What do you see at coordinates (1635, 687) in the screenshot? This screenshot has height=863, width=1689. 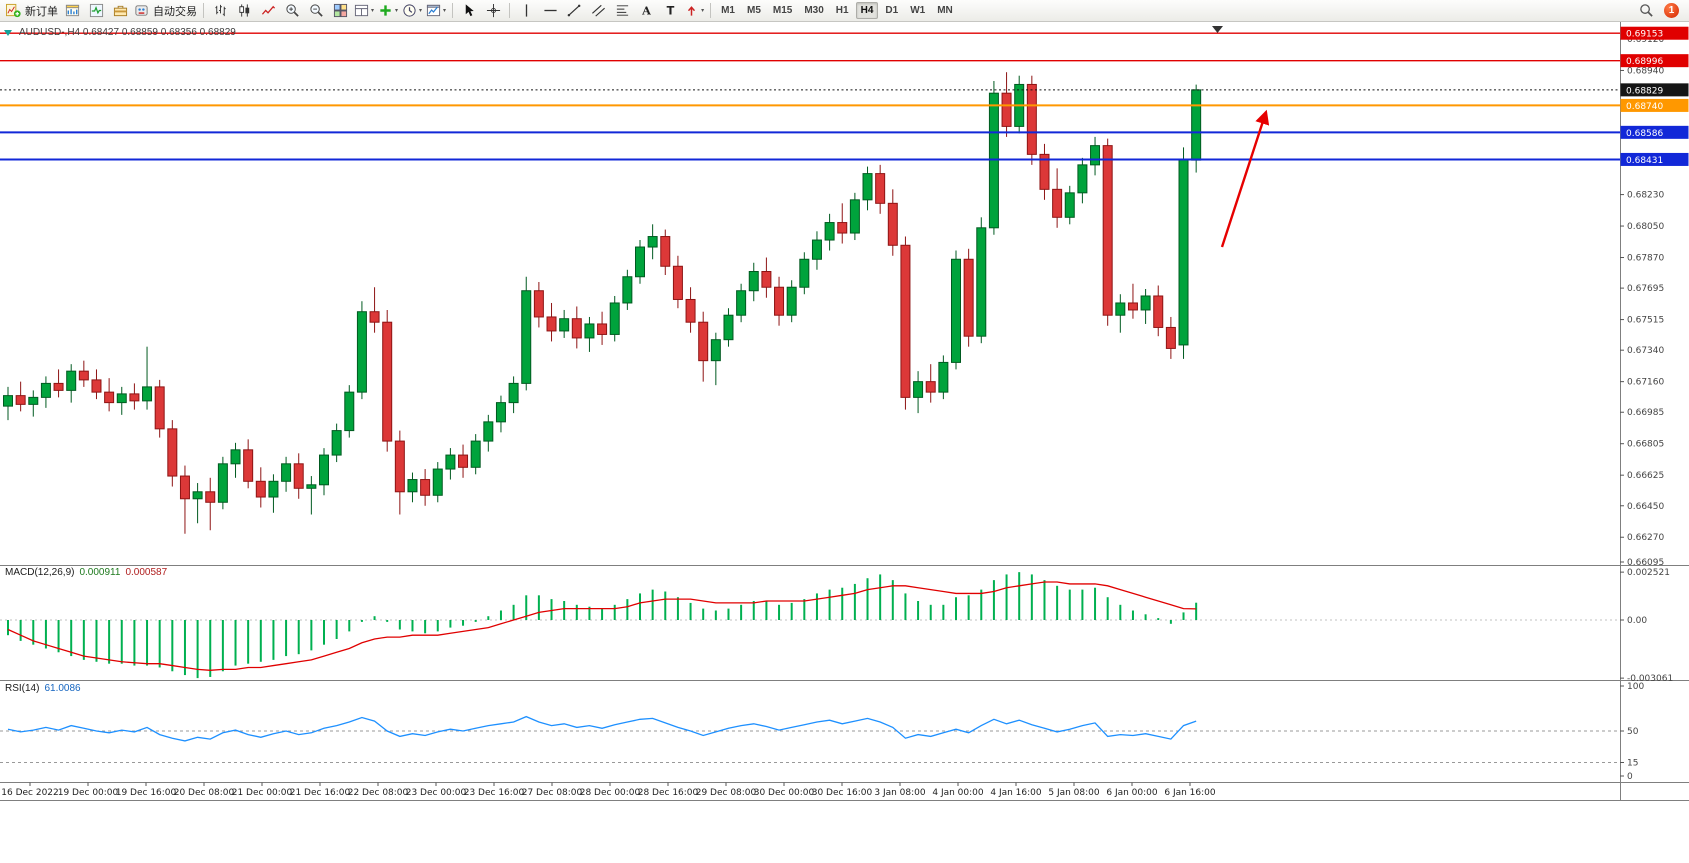 I see `rsi-scale-label: 100` at bounding box center [1635, 687].